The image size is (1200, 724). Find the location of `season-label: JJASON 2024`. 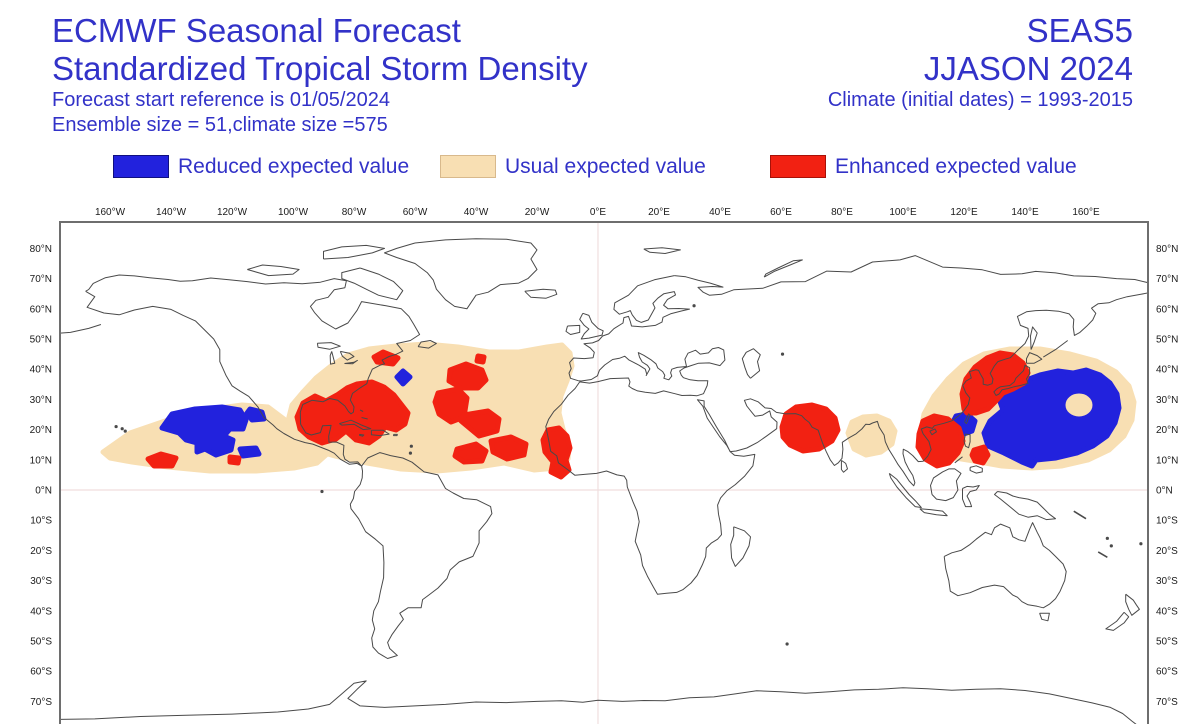

season-label: JJASON 2024 is located at coordinates (1028, 68).